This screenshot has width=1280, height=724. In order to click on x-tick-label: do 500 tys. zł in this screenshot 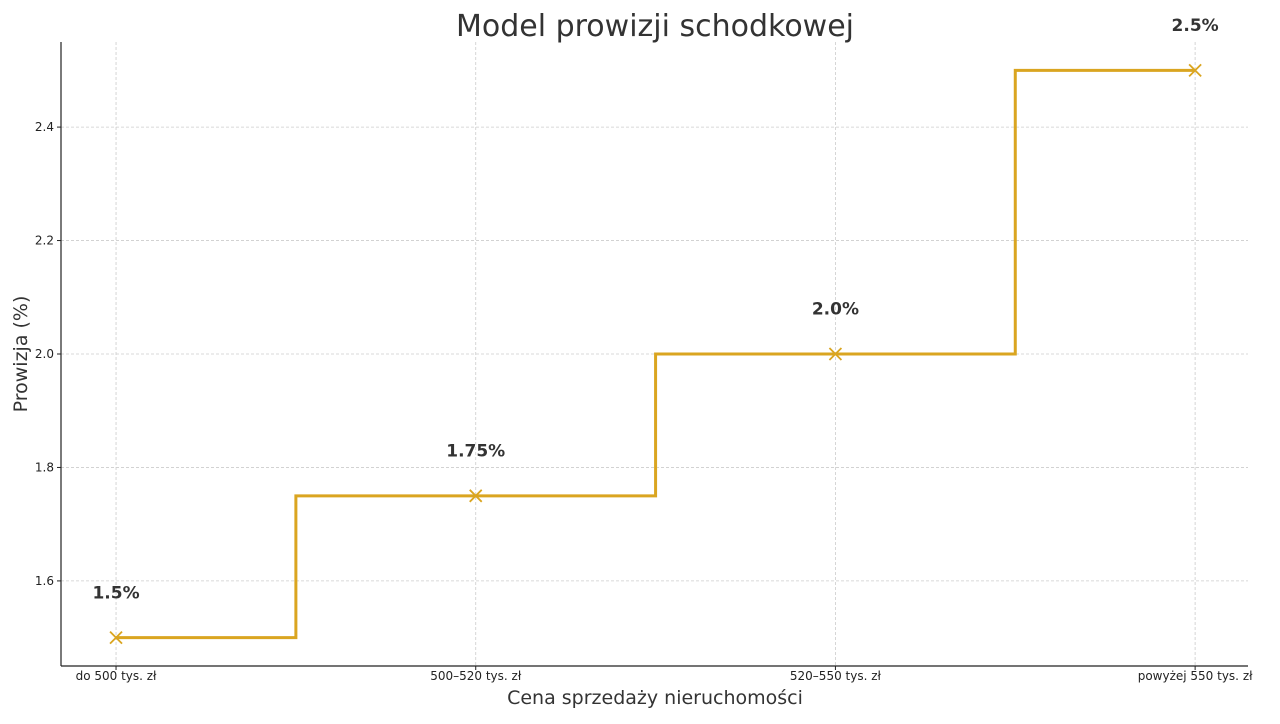, I will do `click(116, 676)`.